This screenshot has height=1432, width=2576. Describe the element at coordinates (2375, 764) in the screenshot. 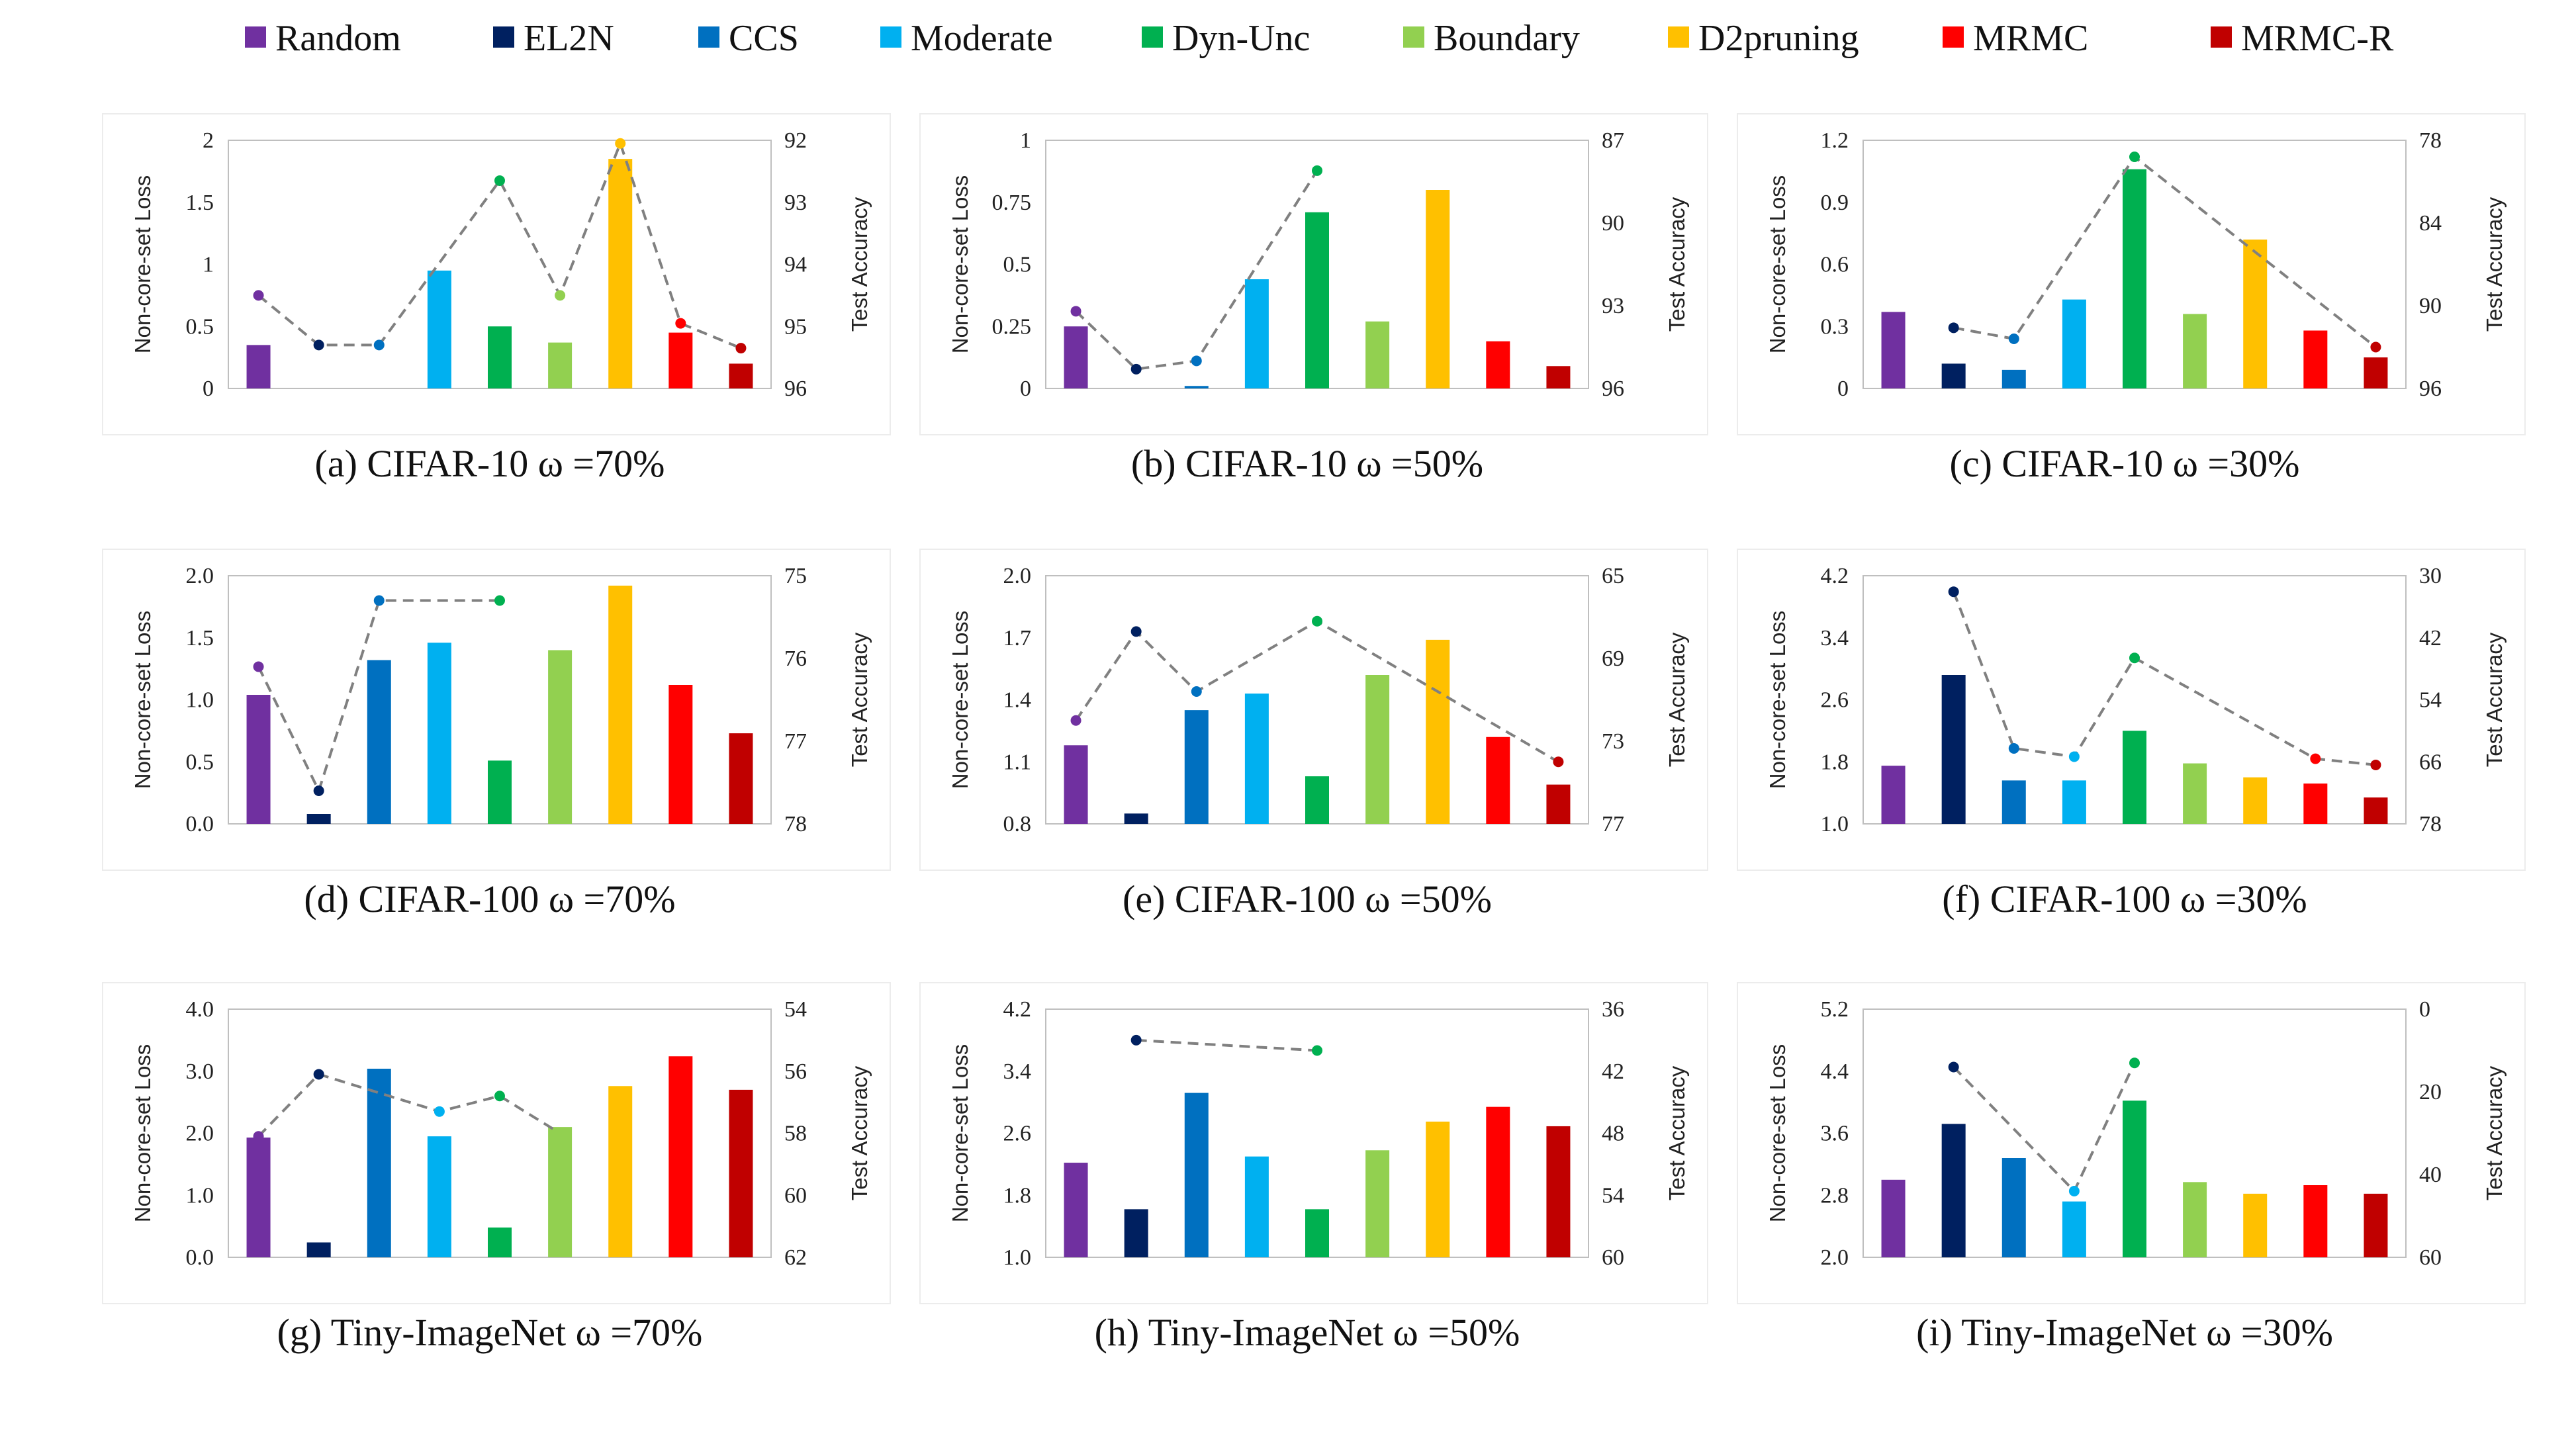

I see `accuracy-point-mrmc-r` at that location.